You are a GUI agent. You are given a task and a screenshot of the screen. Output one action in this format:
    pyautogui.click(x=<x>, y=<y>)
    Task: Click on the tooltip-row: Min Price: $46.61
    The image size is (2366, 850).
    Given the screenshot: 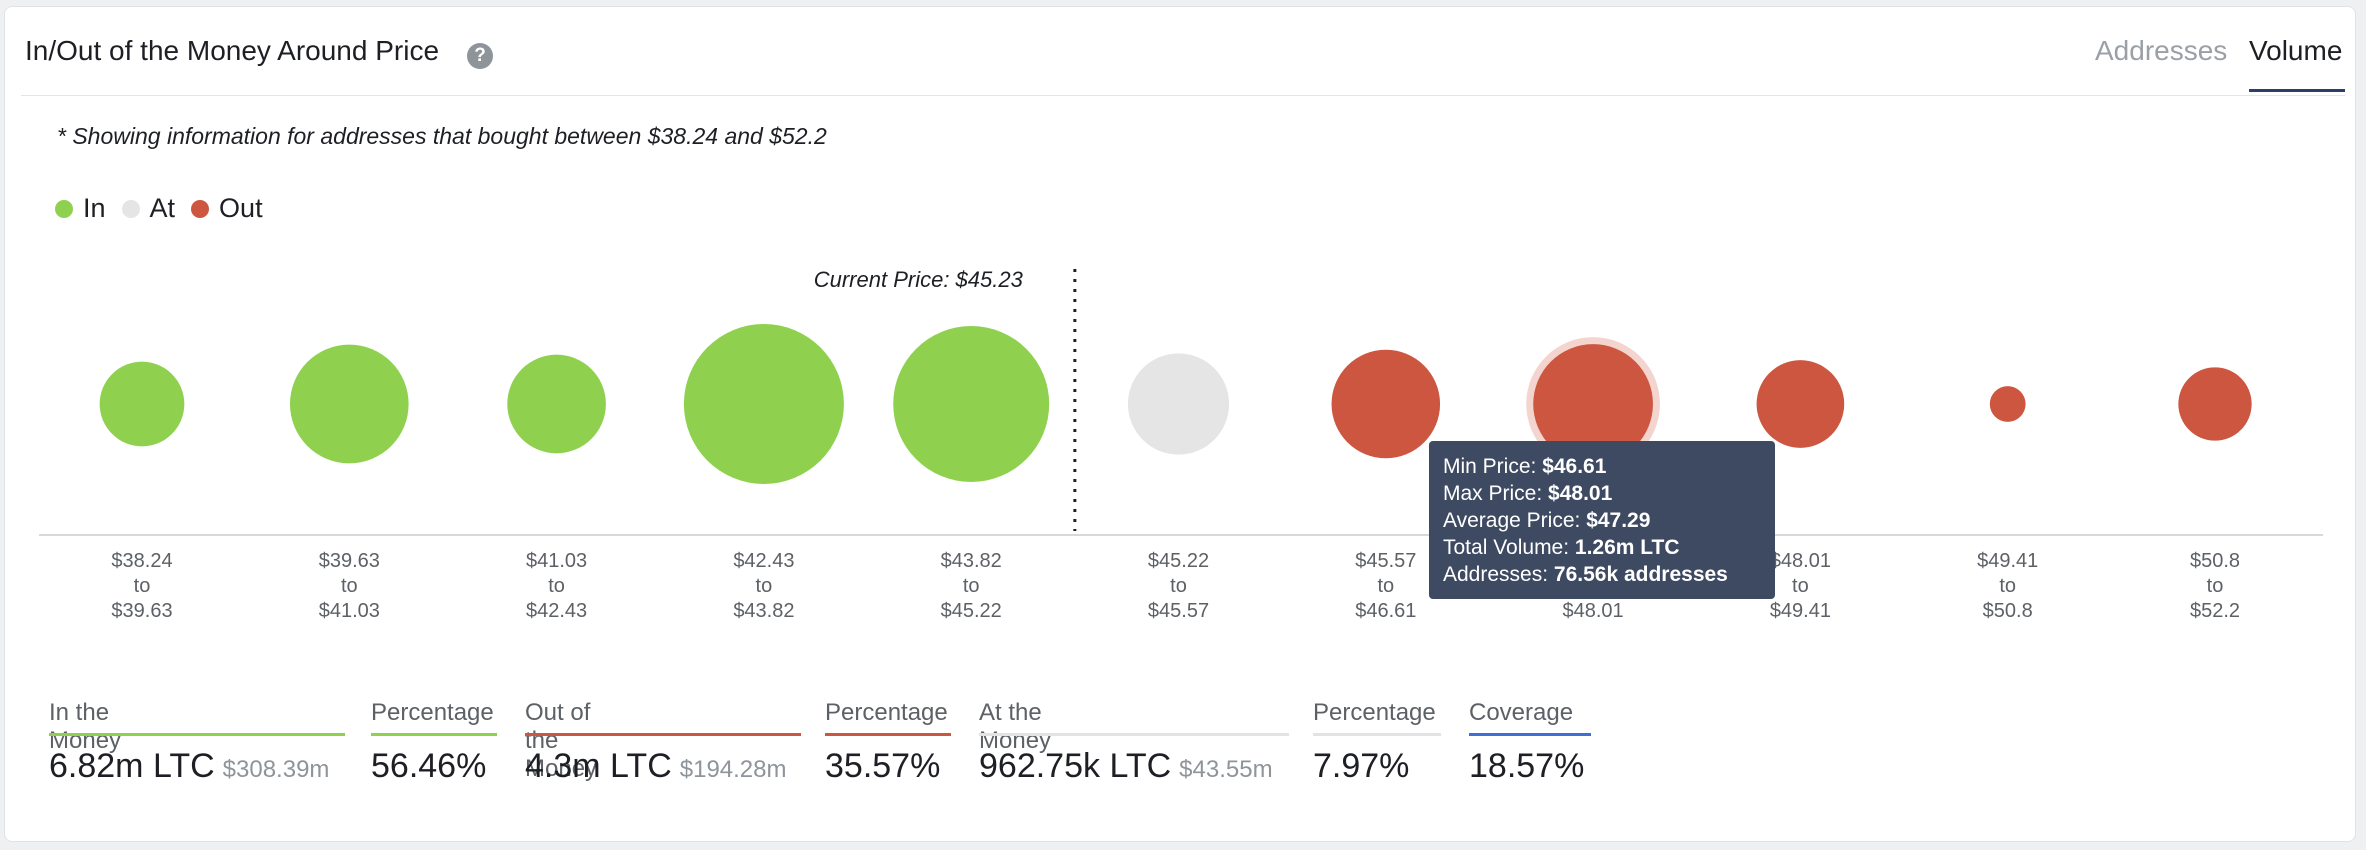 What is the action you would take?
    pyautogui.click(x=1602, y=466)
    